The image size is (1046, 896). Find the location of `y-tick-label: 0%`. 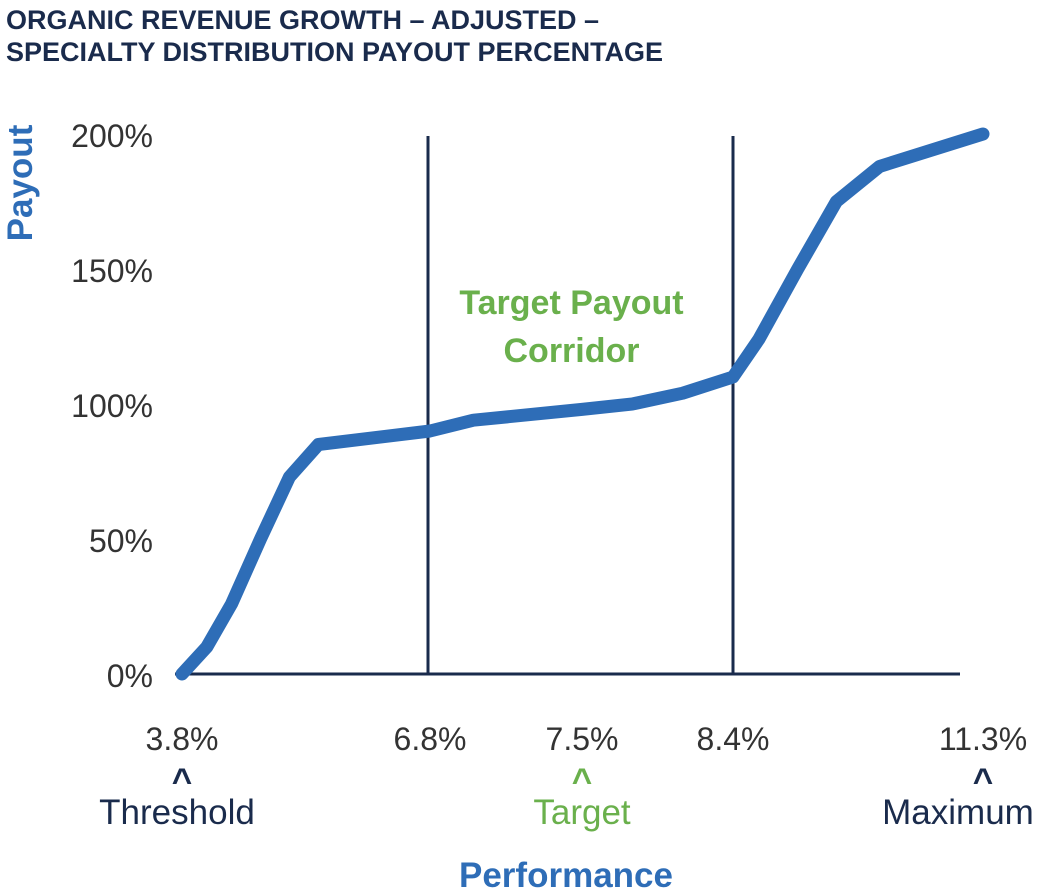

y-tick-label: 0% is located at coordinates (130, 676).